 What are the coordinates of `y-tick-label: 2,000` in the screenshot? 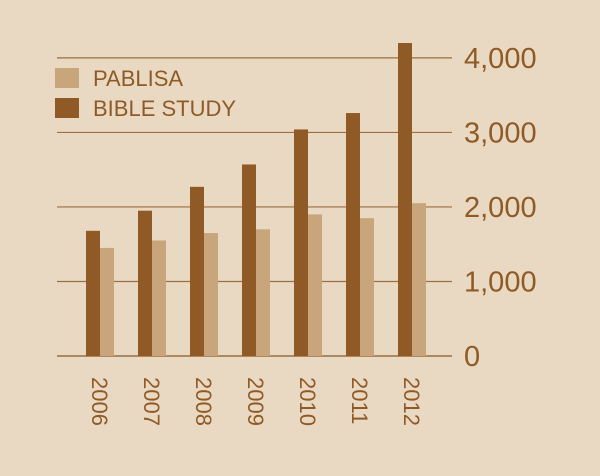 It's located at (500, 208).